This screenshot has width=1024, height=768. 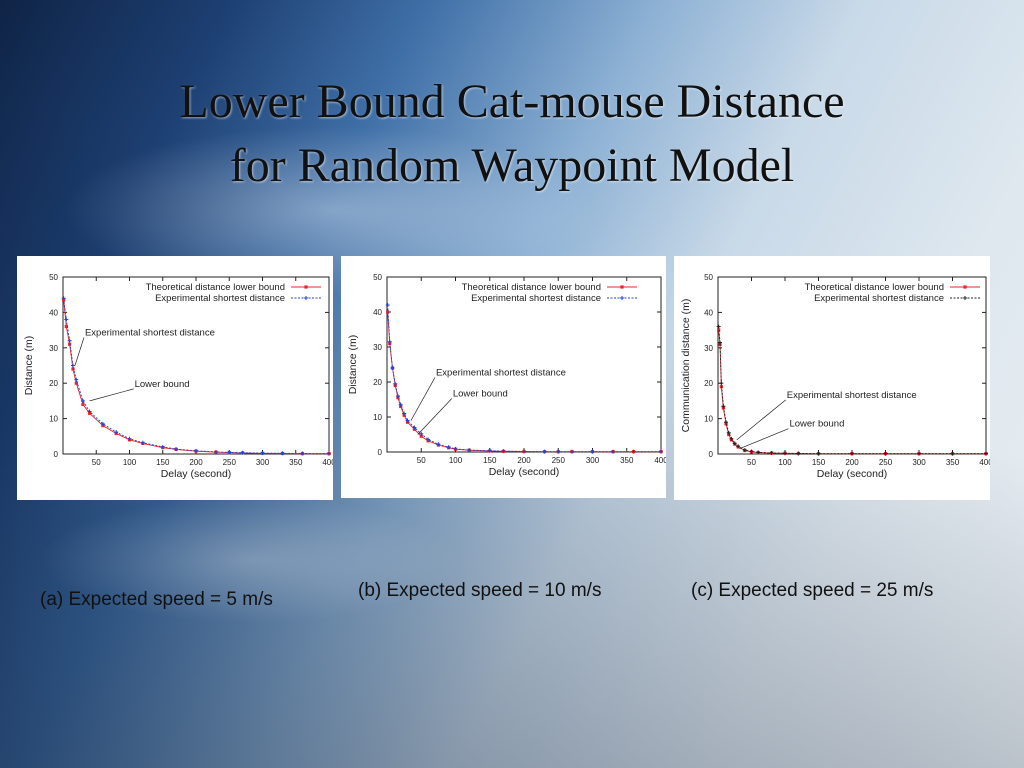 I want to click on y-axis-label: Communication distance (m), so click(x=686, y=366).